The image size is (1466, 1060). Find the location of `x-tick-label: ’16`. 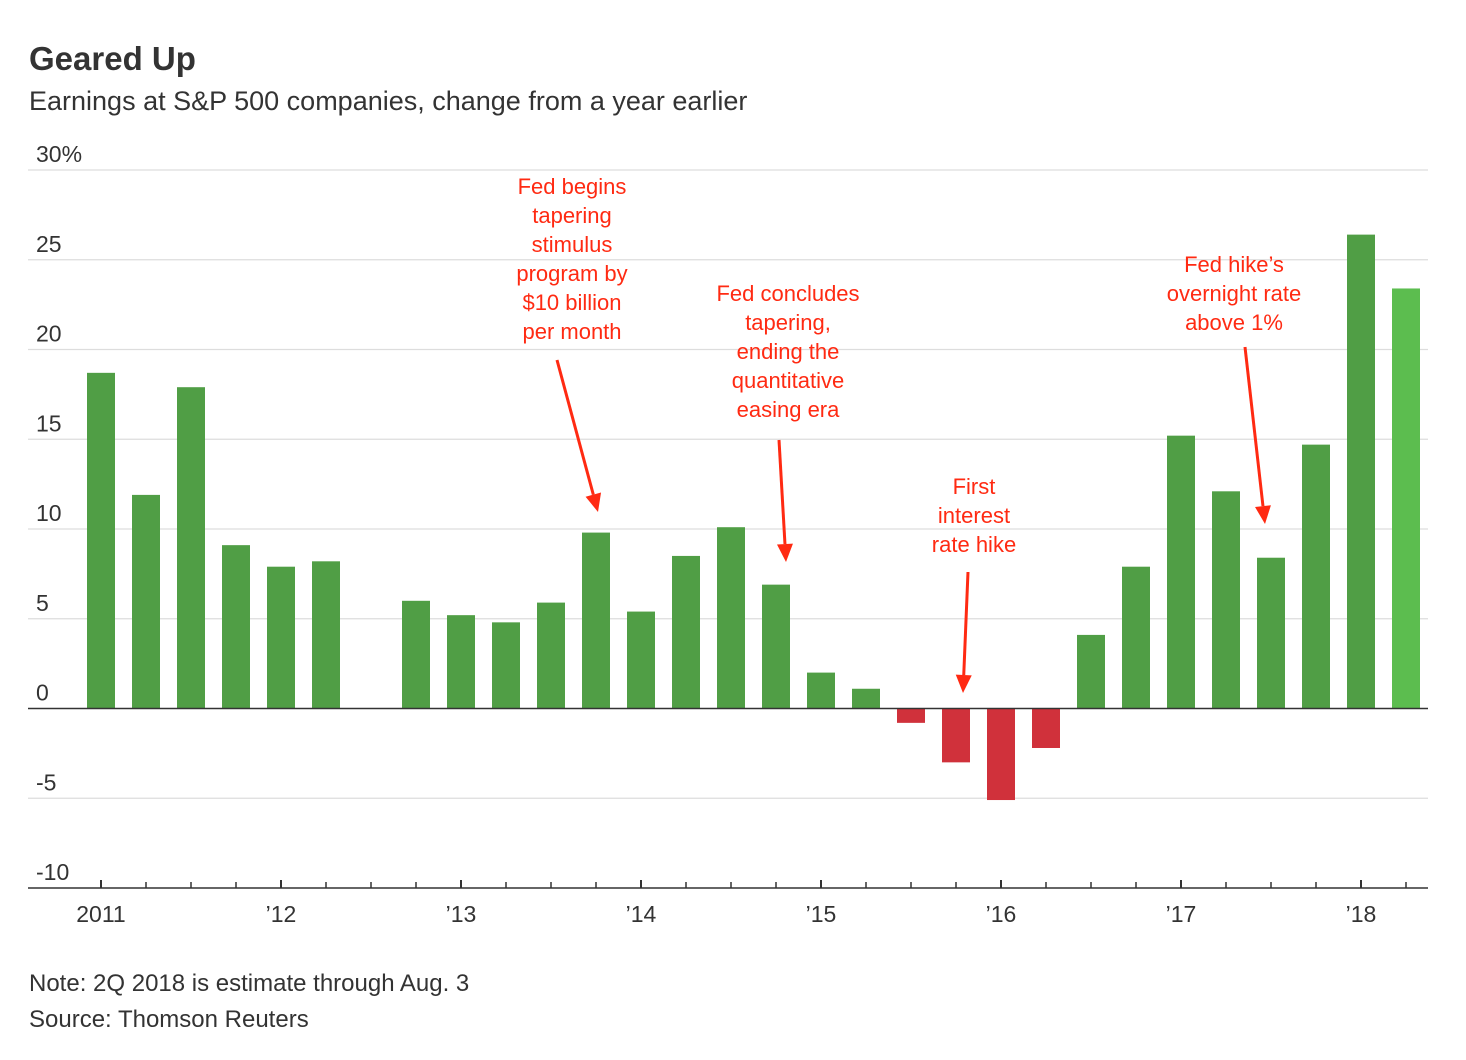

x-tick-label: ’16 is located at coordinates (1001, 914).